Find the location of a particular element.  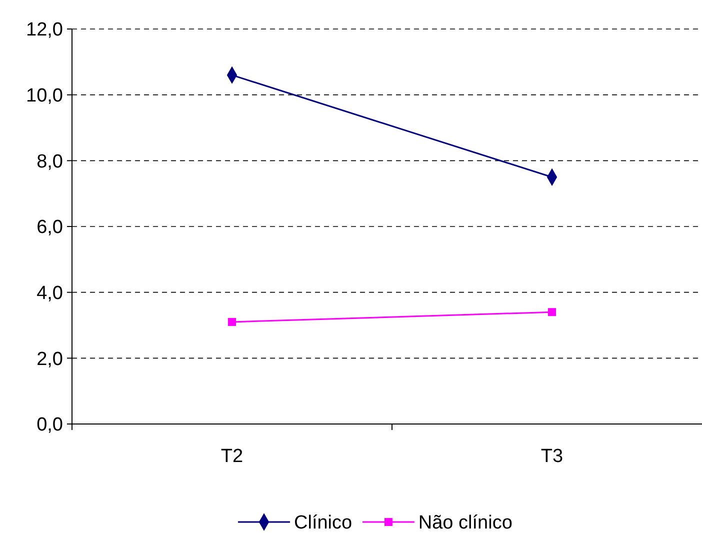

y-tick-label: 8,0 is located at coordinates (49, 161).